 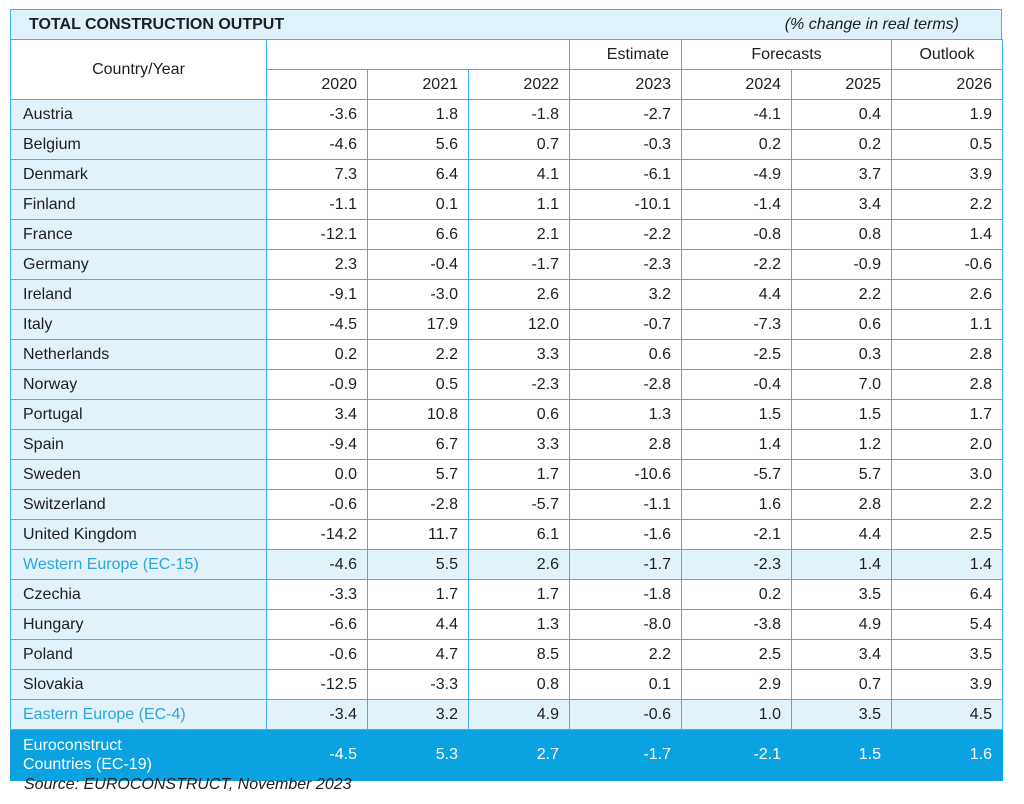 I want to click on value-cell: -9.1, so click(x=317, y=294).